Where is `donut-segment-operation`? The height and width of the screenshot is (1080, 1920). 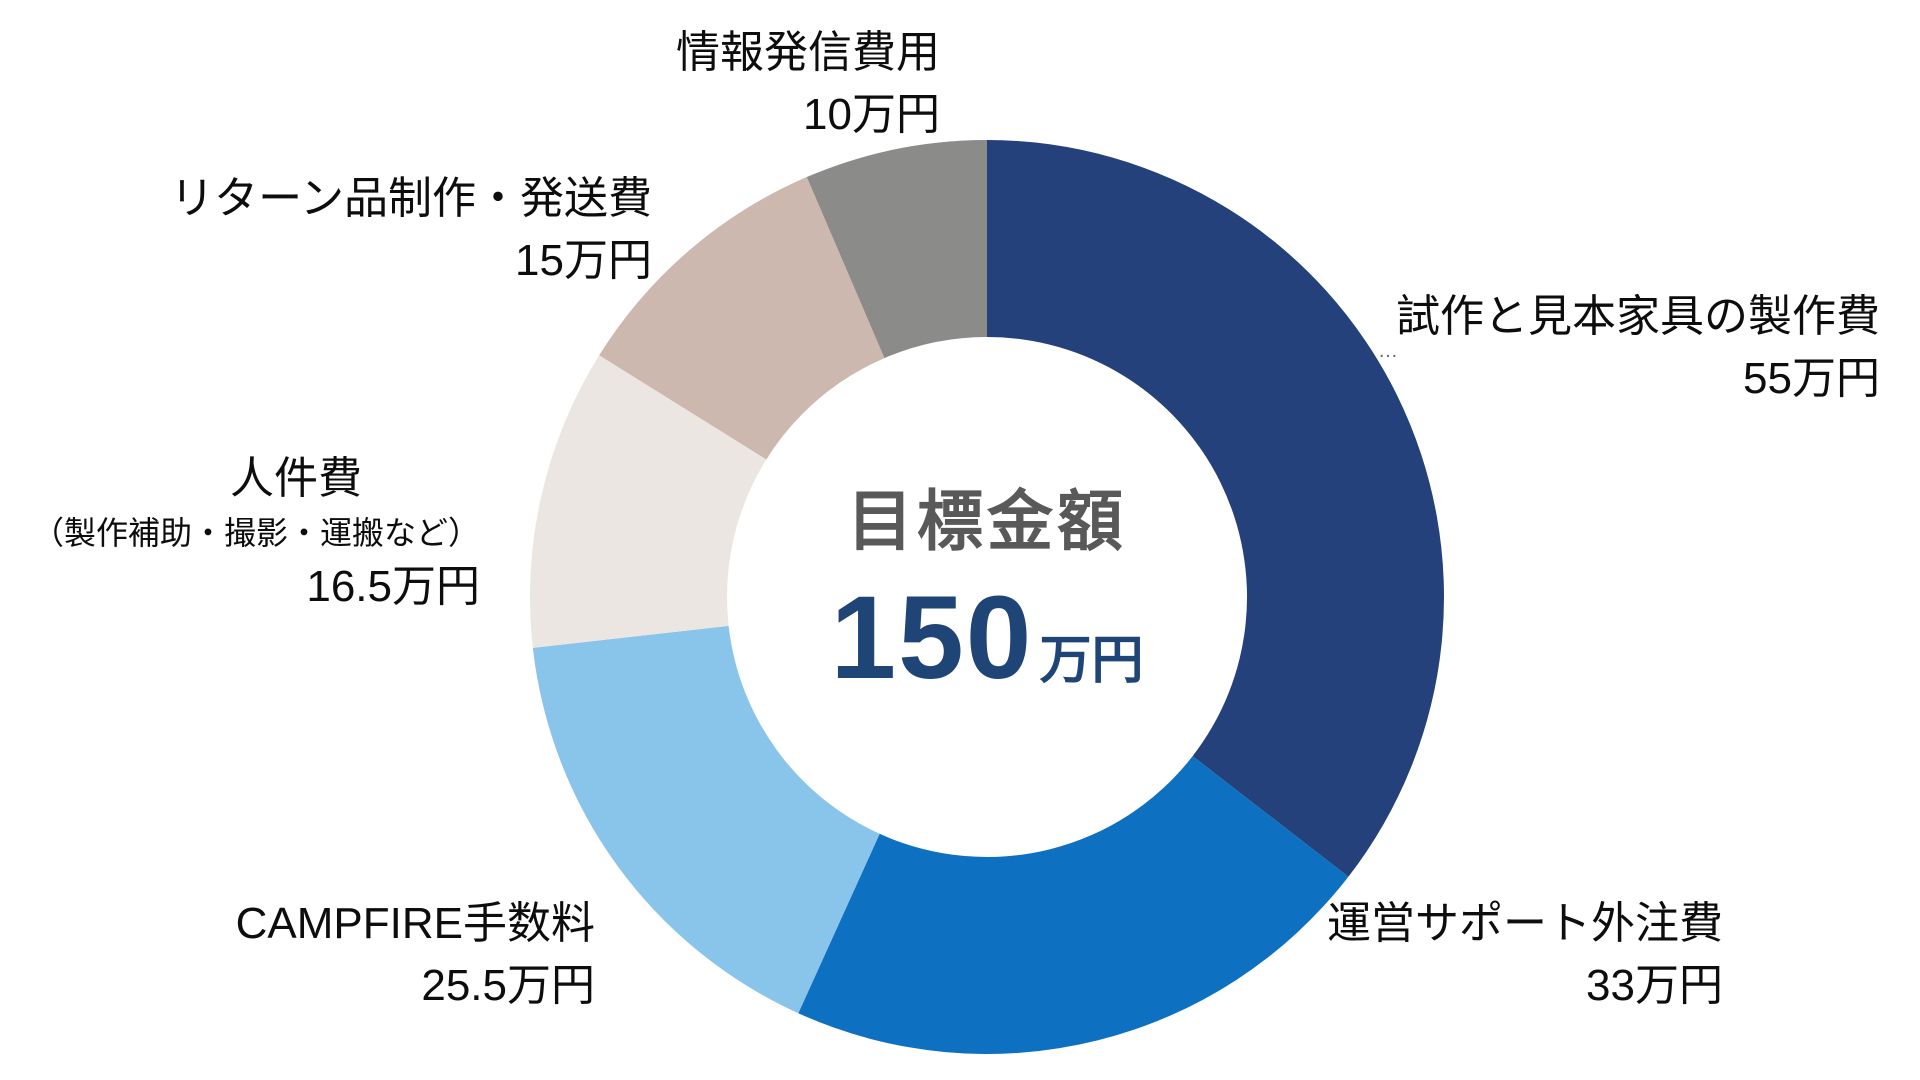 donut-segment-operation is located at coordinates (1073, 905).